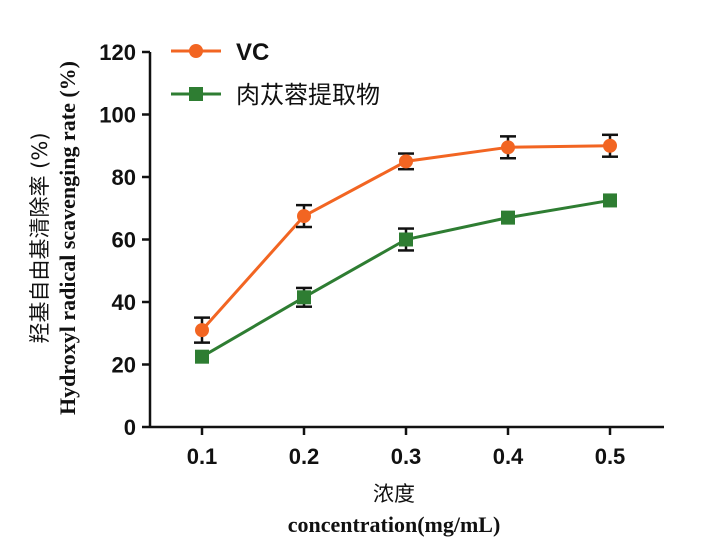 The image size is (724, 547). What do you see at coordinates (124, 302) in the screenshot?
I see `y-tick-label: 40` at bounding box center [124, 302].